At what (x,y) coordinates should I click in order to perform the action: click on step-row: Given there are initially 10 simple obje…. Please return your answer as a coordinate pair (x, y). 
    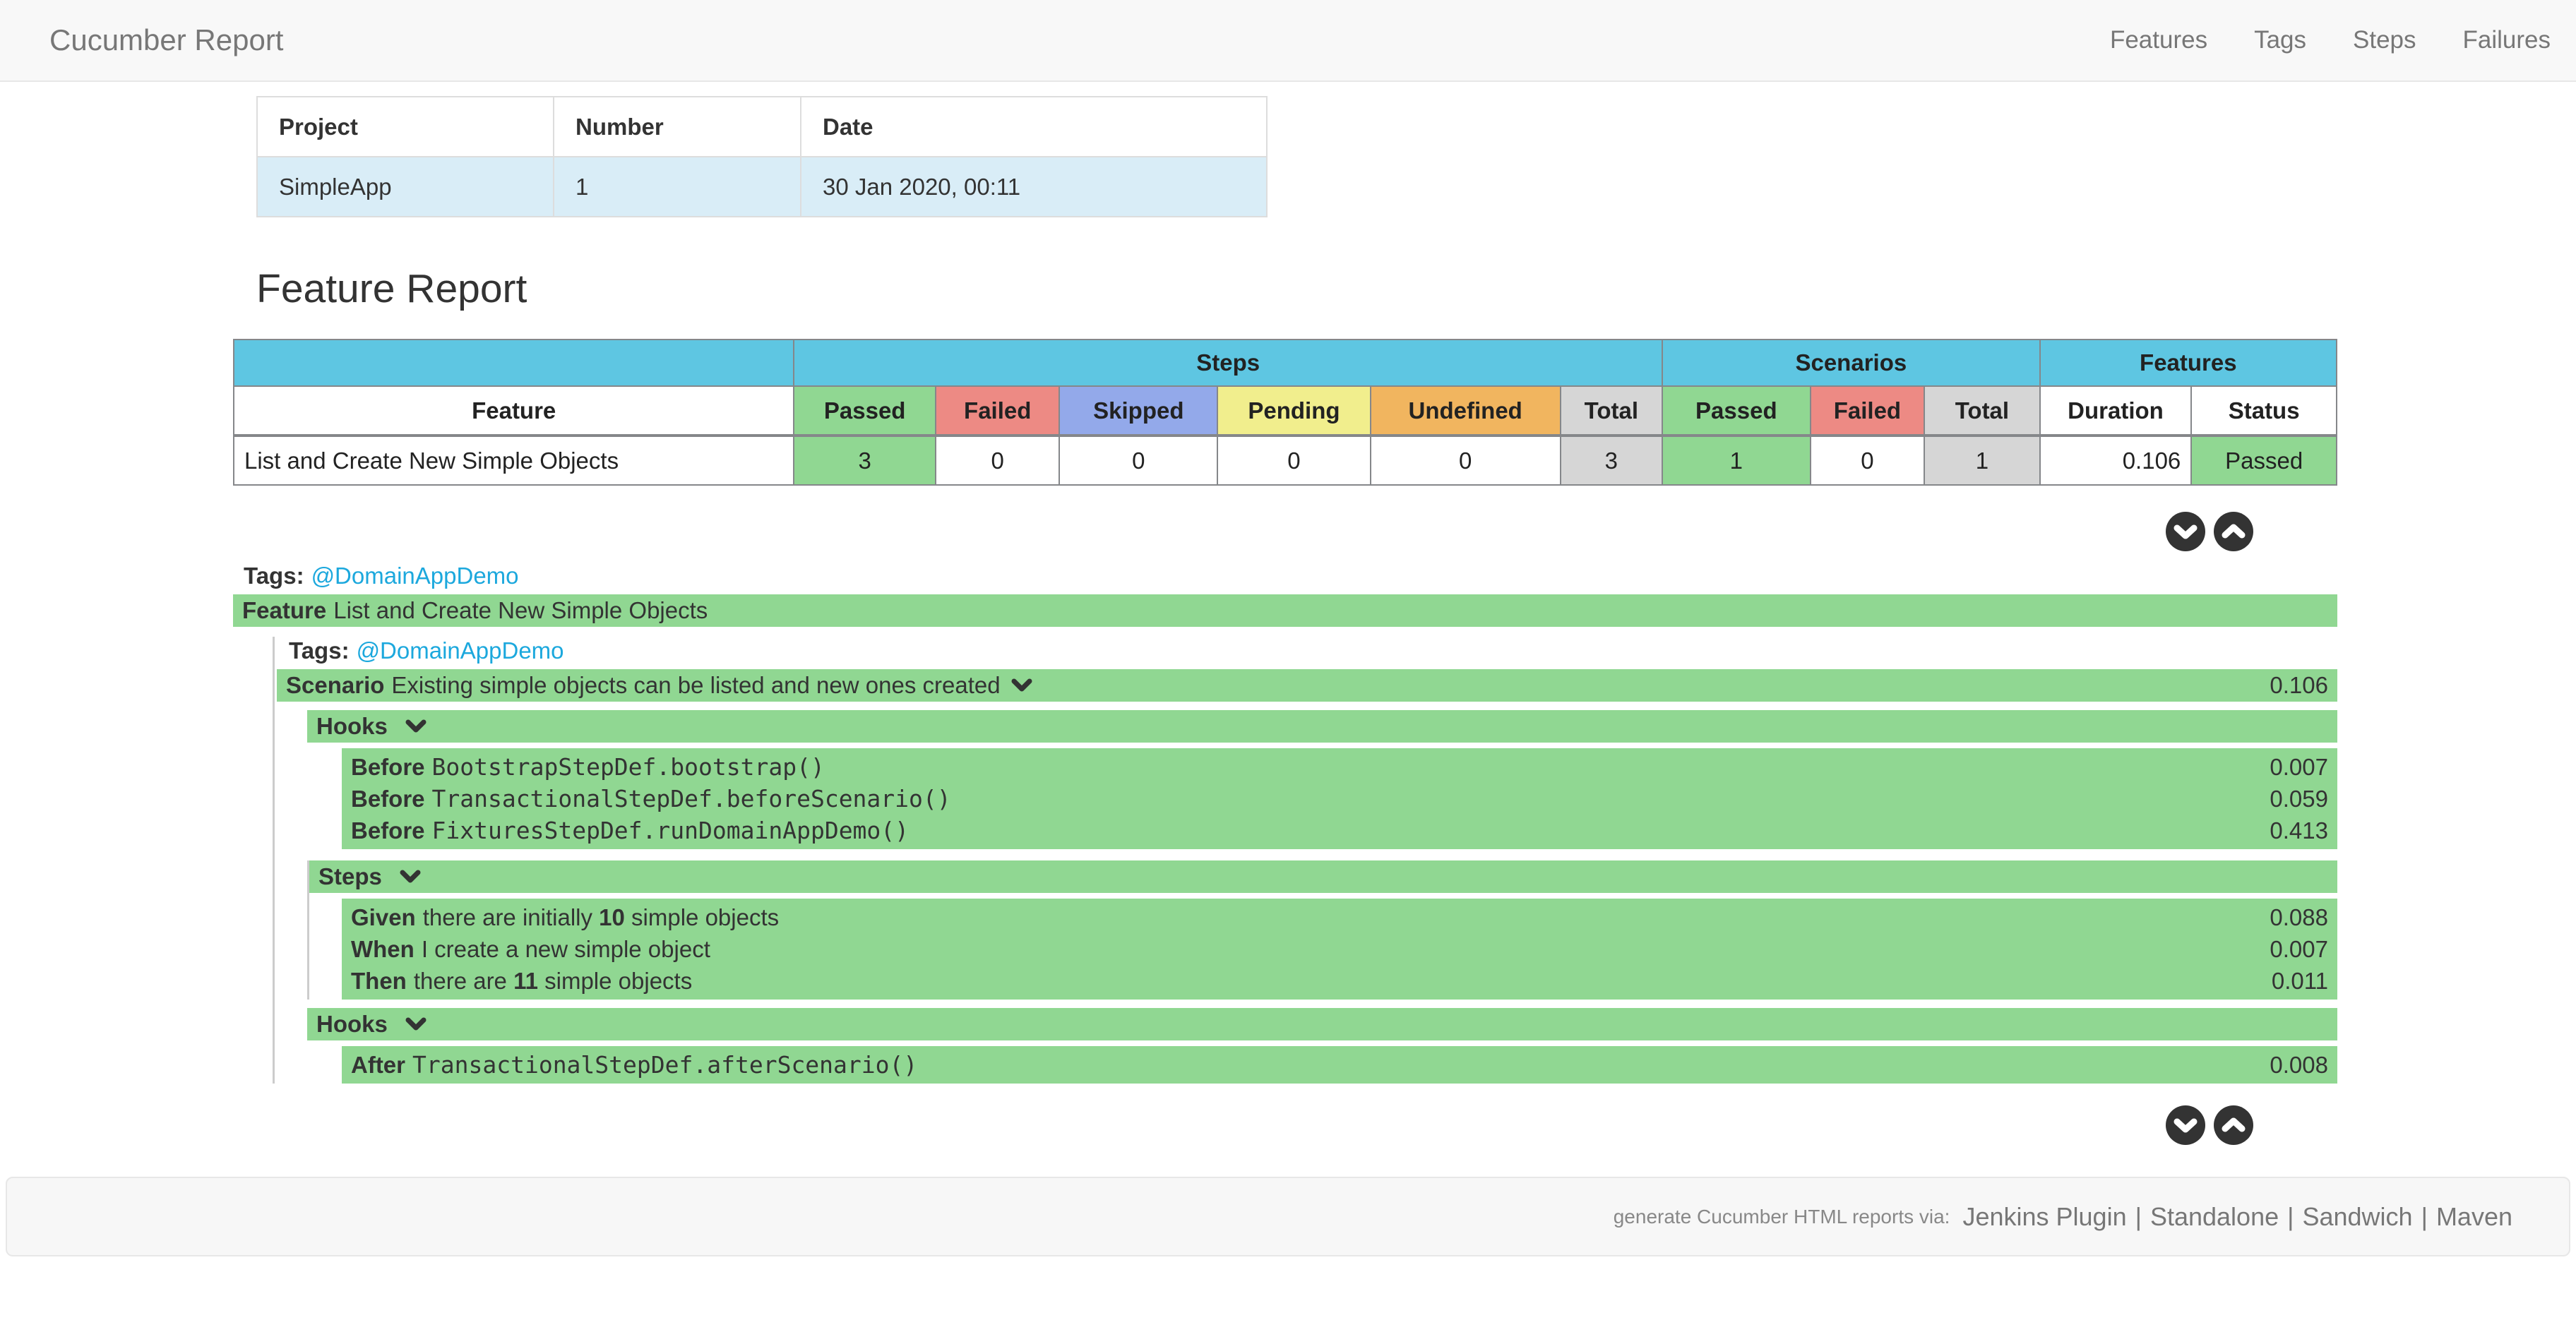
    Looking at the image, I should click on (1339, 917).